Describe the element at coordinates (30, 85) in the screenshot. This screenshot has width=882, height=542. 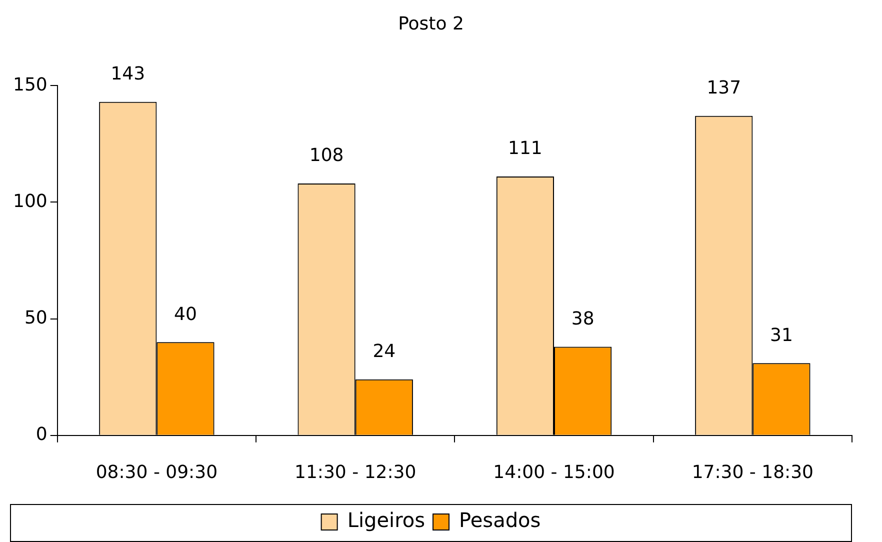
I see `y-tick-label: 150` at that location.